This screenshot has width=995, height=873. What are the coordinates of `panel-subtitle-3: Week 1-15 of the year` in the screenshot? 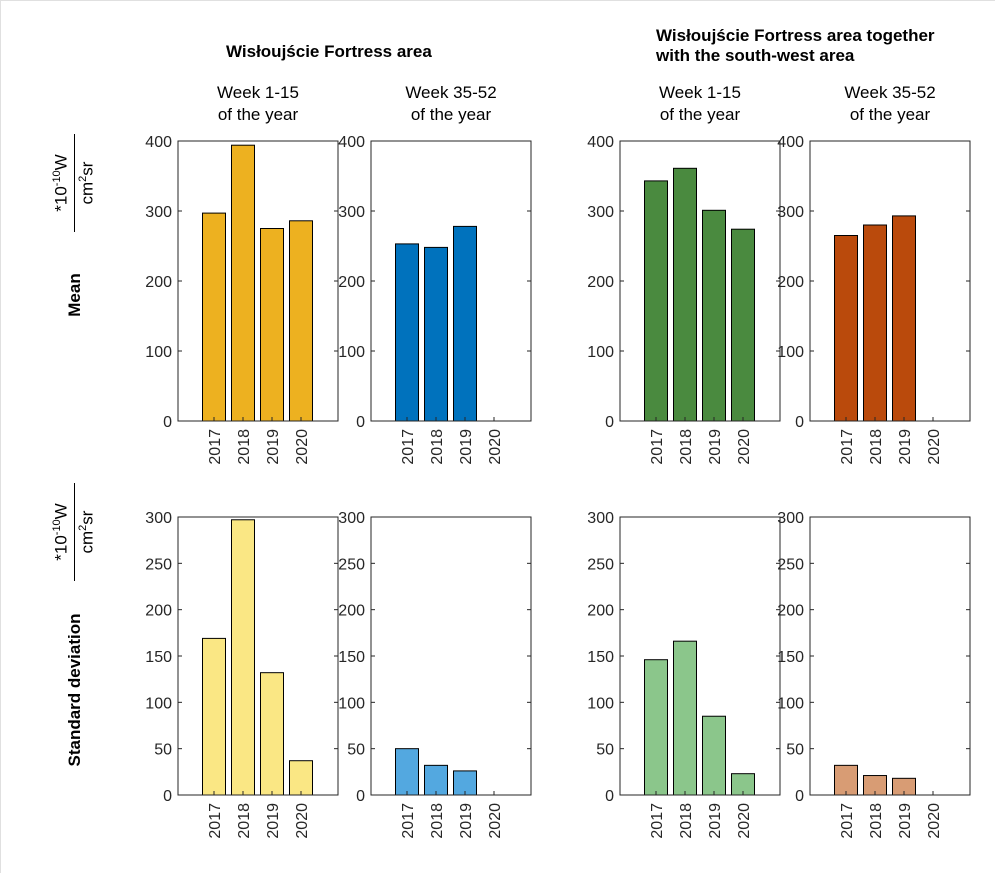 It's located at (700, 104).